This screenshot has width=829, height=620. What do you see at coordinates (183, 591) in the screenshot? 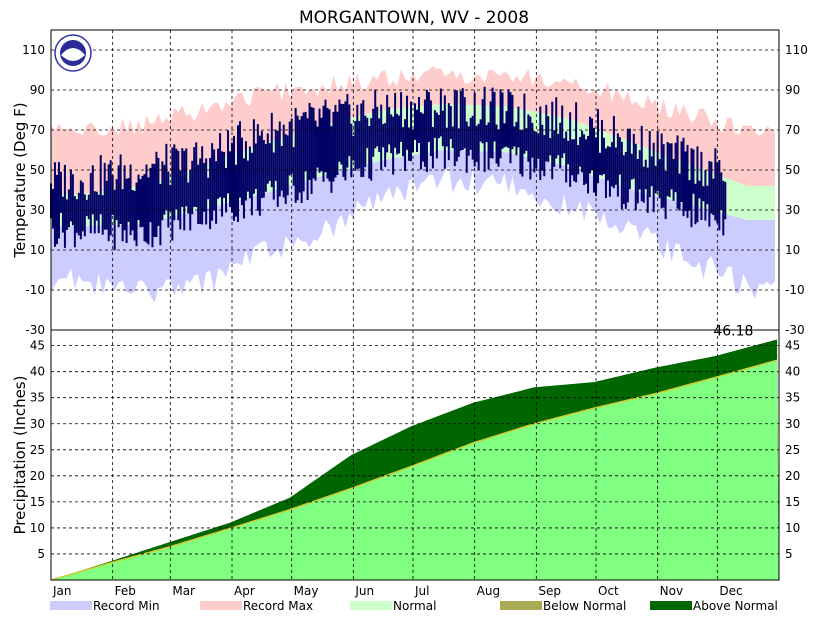
I see `month-tick-label: Mar` at bounding box center [183, 591].